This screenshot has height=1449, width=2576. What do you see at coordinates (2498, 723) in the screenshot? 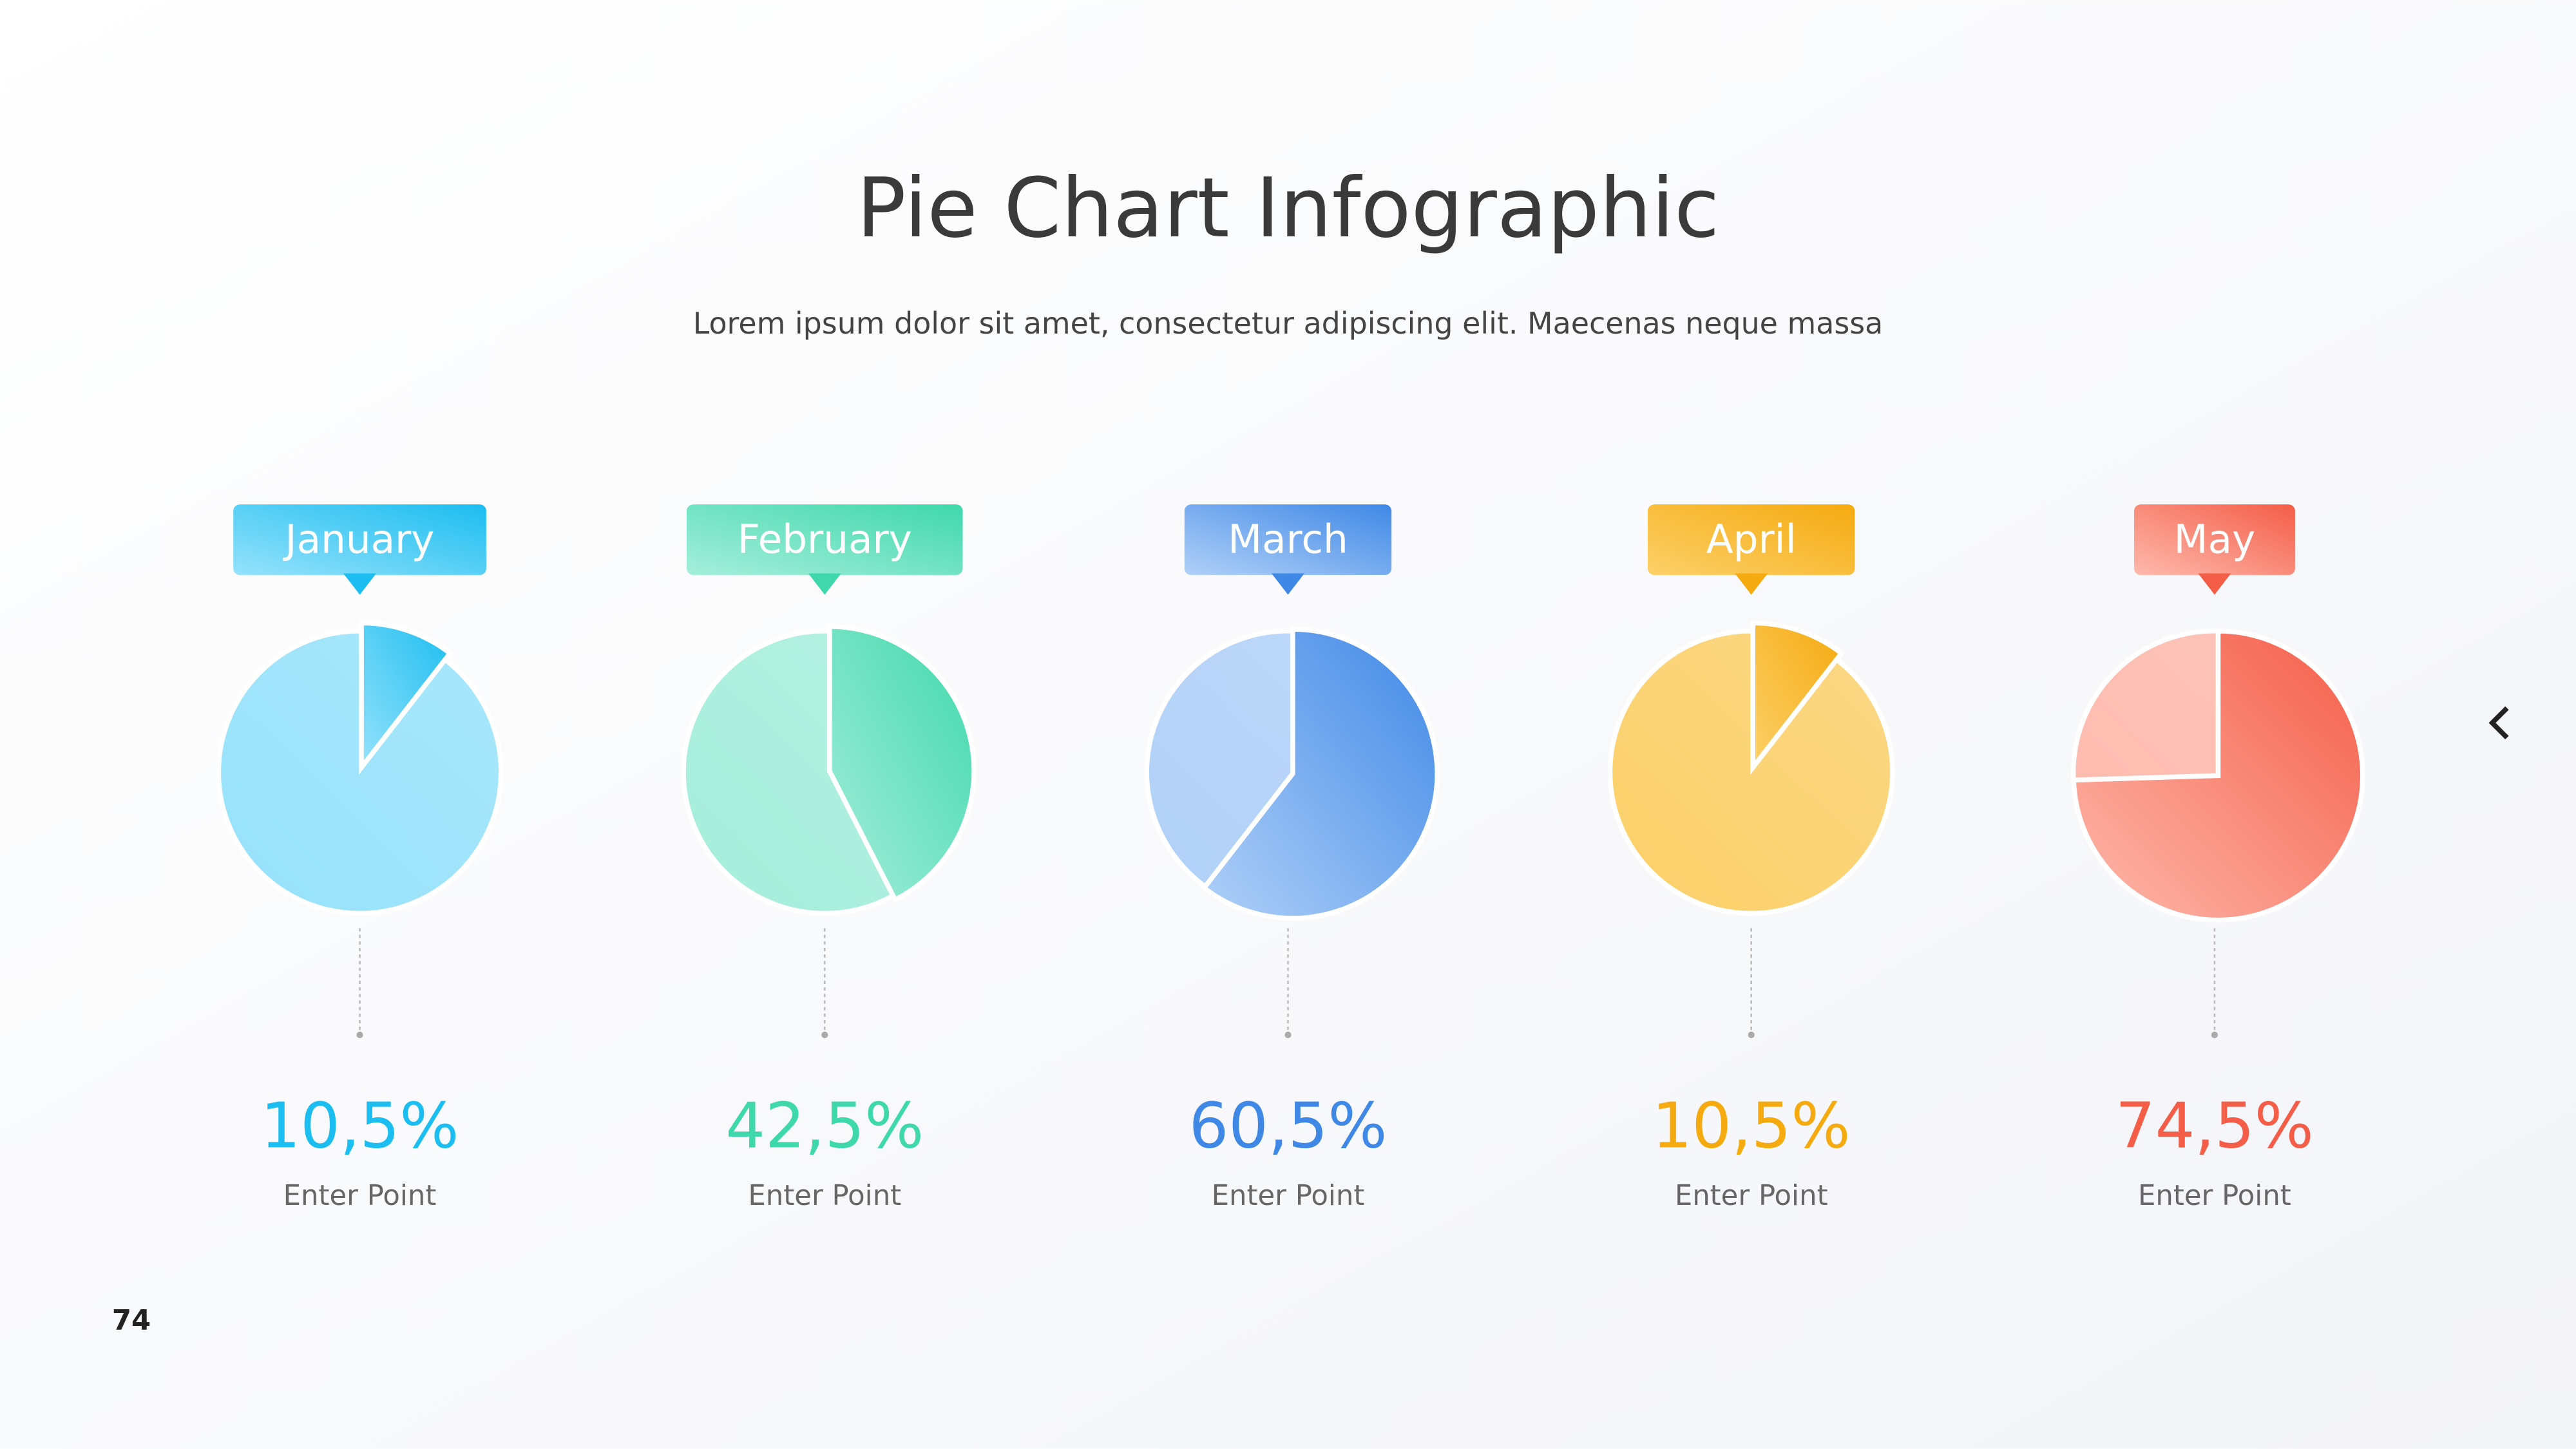
I see `previous-arrow` at bounding box center [2498, 723].